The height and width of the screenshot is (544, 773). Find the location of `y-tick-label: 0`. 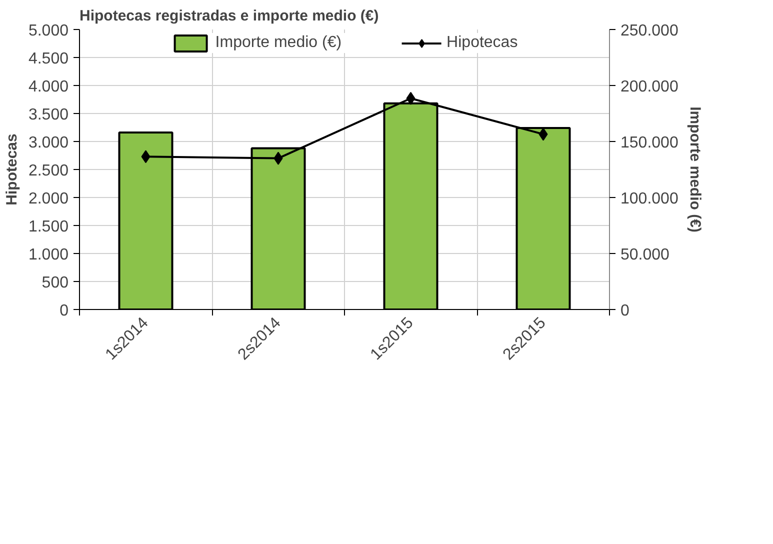

y-tick-label: 0 is located at coordinates (64, 311).